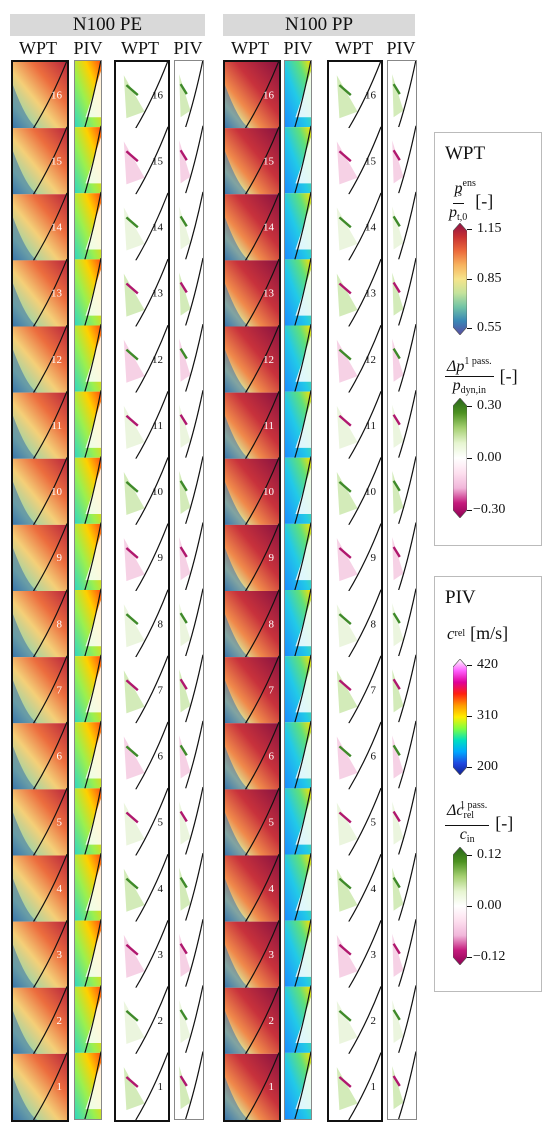 The image size is (550, 1129). Describe the element at coordinates (460, 906) in the screenshot. I see `legend-piv-colorbar-delta` at that location.